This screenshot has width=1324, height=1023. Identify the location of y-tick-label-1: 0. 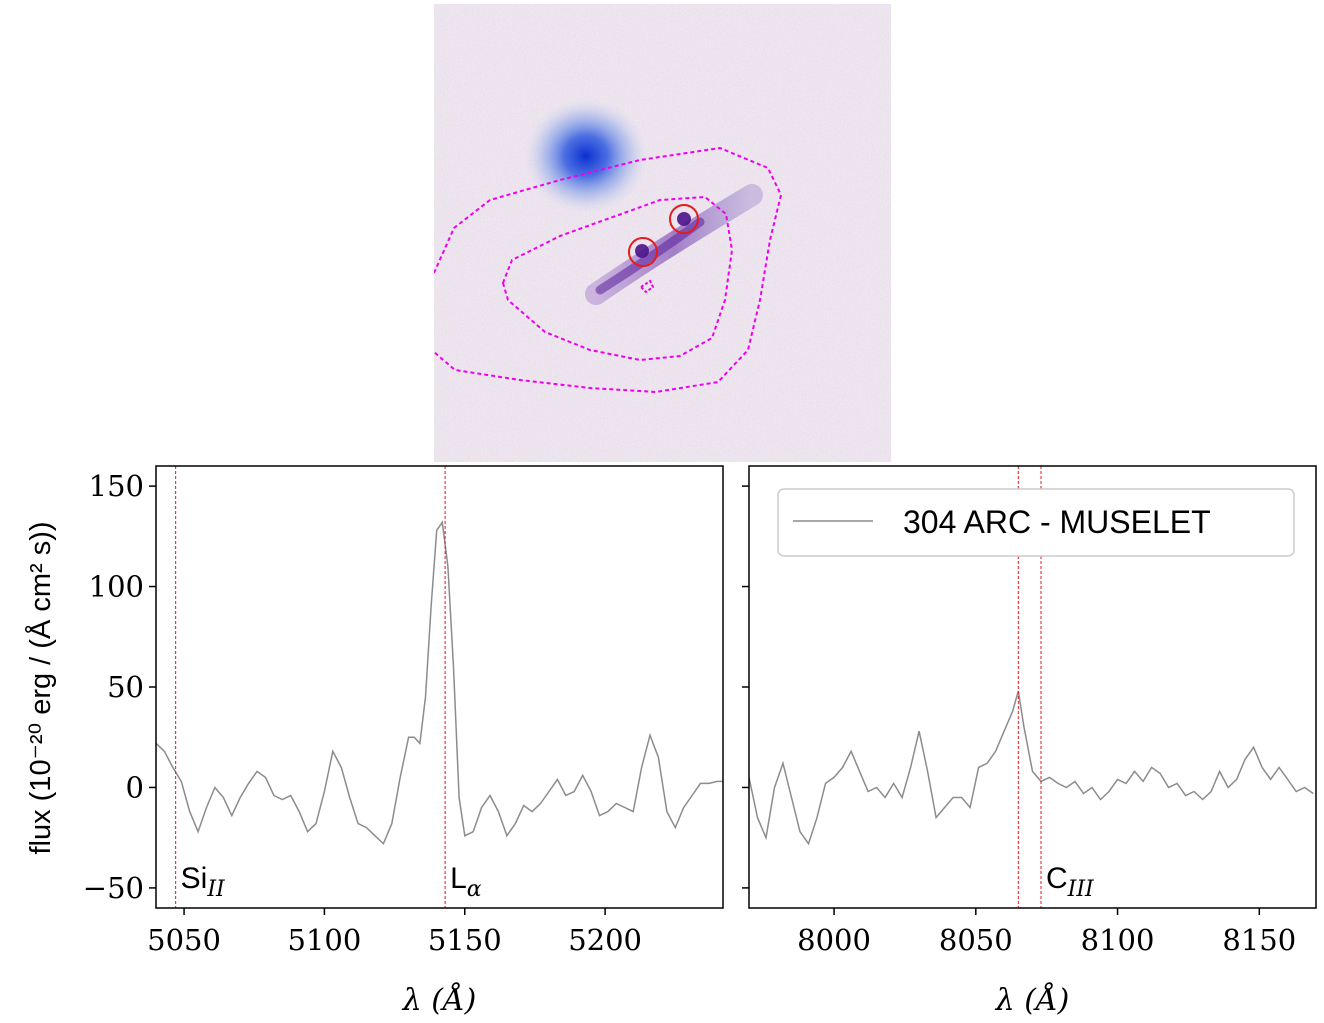
(135, 787).